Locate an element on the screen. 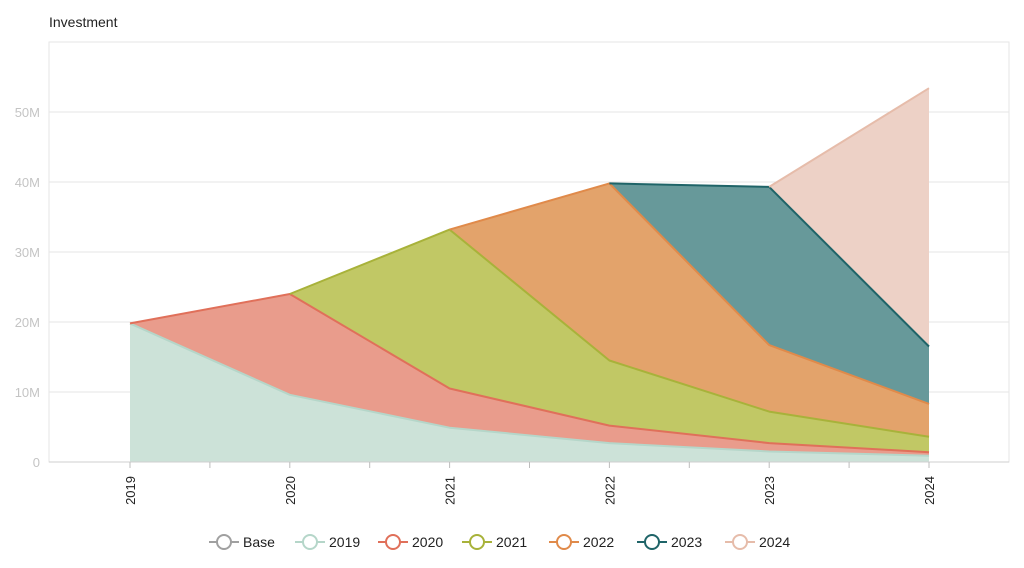  legend-item-2023: 2023 is located at coordinates (669, 542).